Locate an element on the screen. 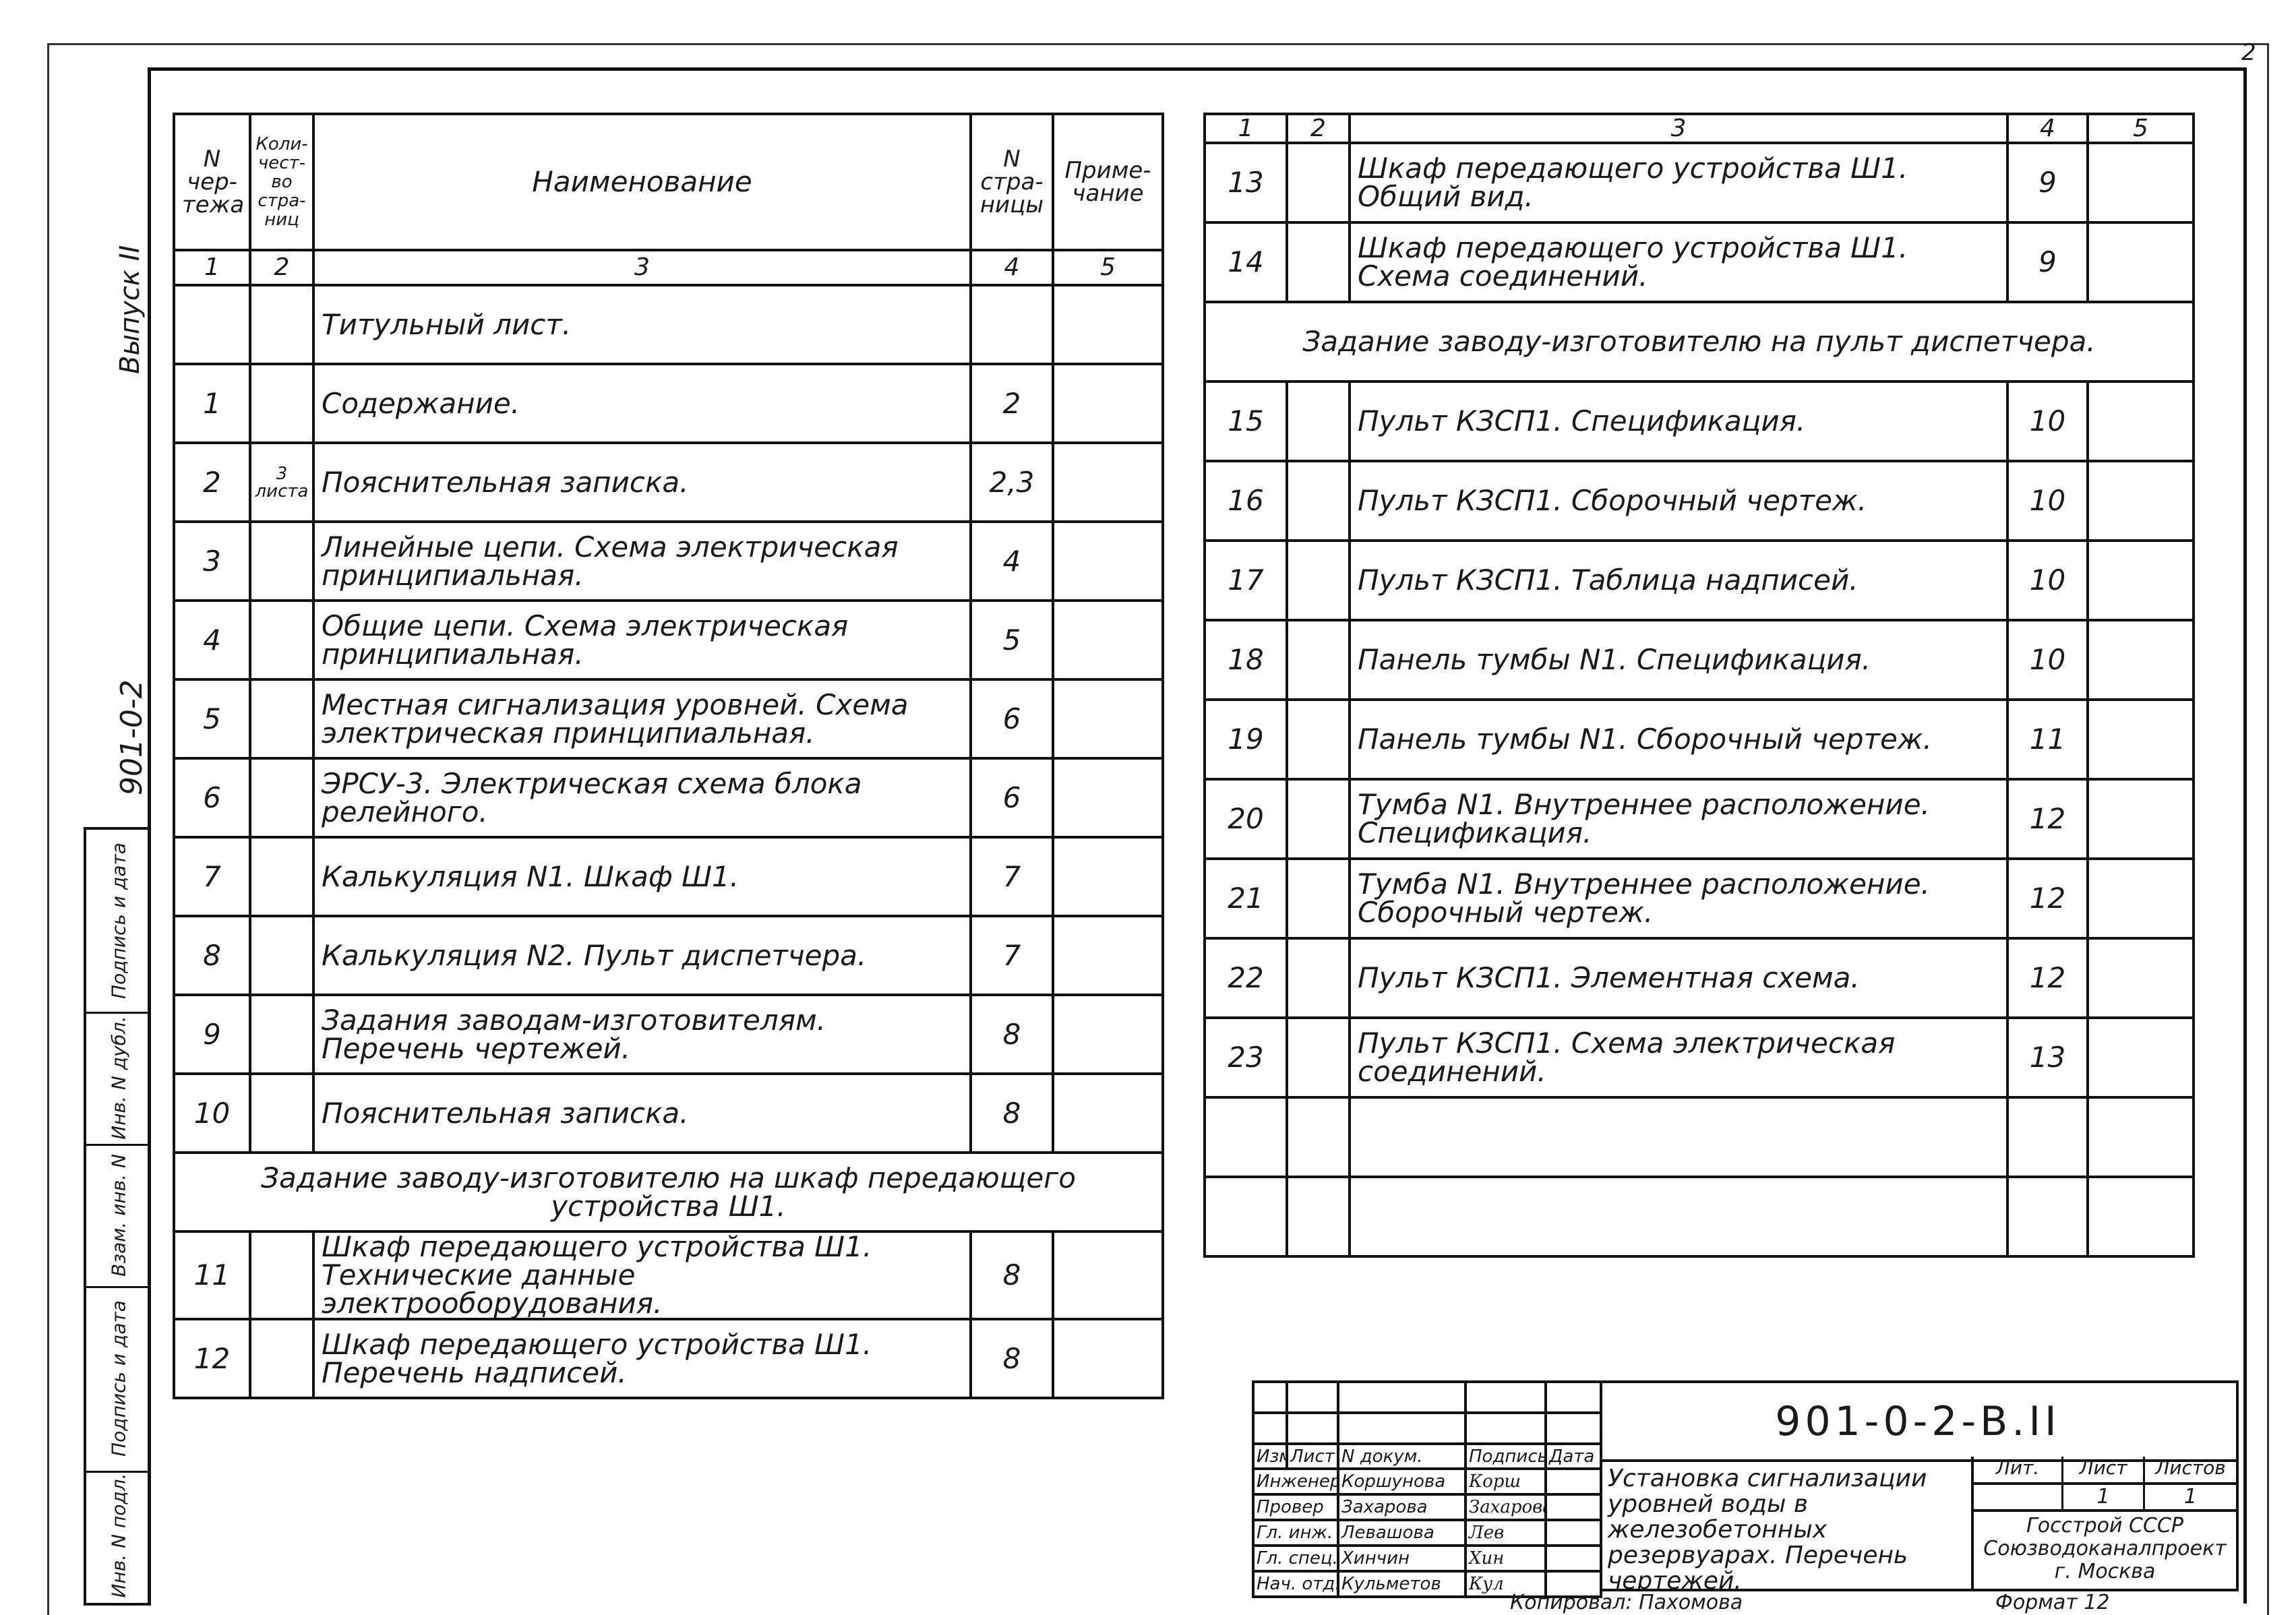 This screenshot has height=1615, width=2296. table-row: 8 Калькуляция N2. Пульт диспетчера. 7 is located at coordinates (668, 955).